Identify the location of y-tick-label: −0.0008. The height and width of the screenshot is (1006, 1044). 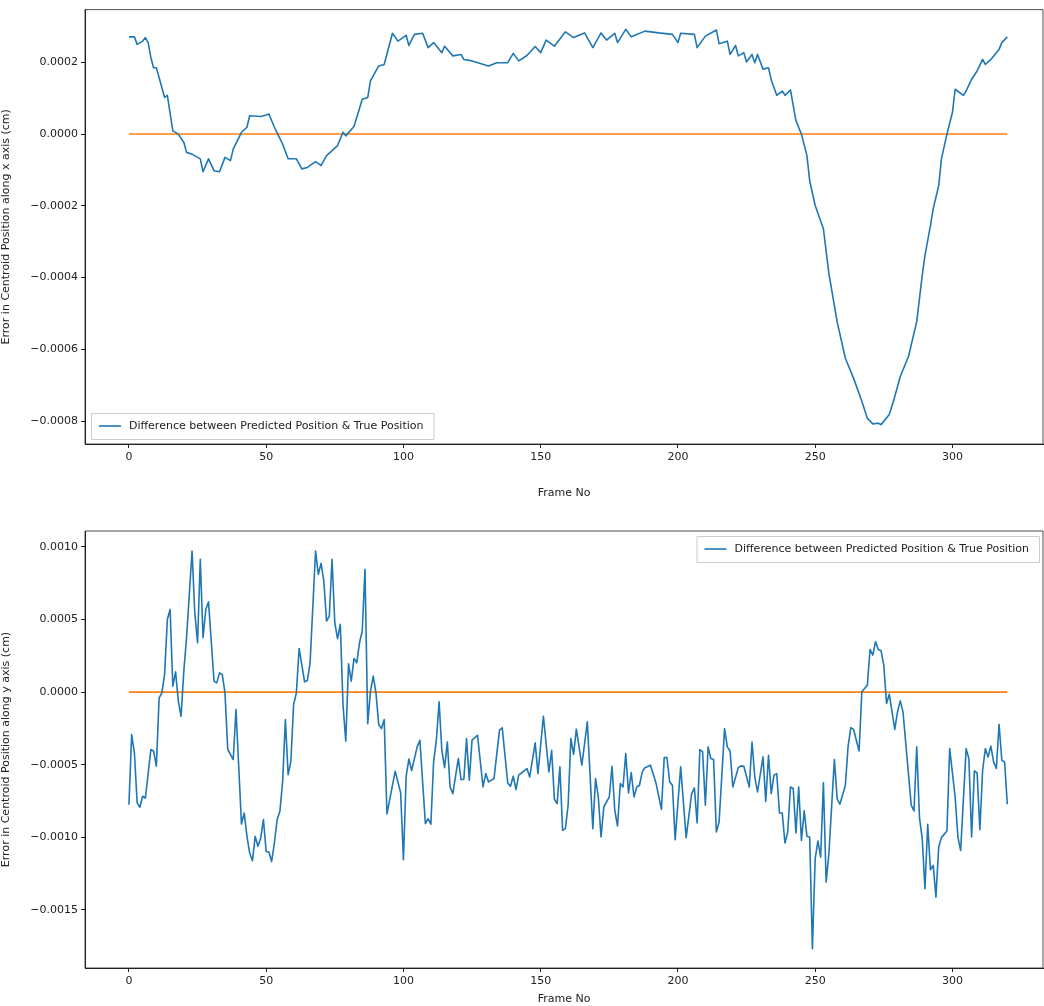
(54, 420).